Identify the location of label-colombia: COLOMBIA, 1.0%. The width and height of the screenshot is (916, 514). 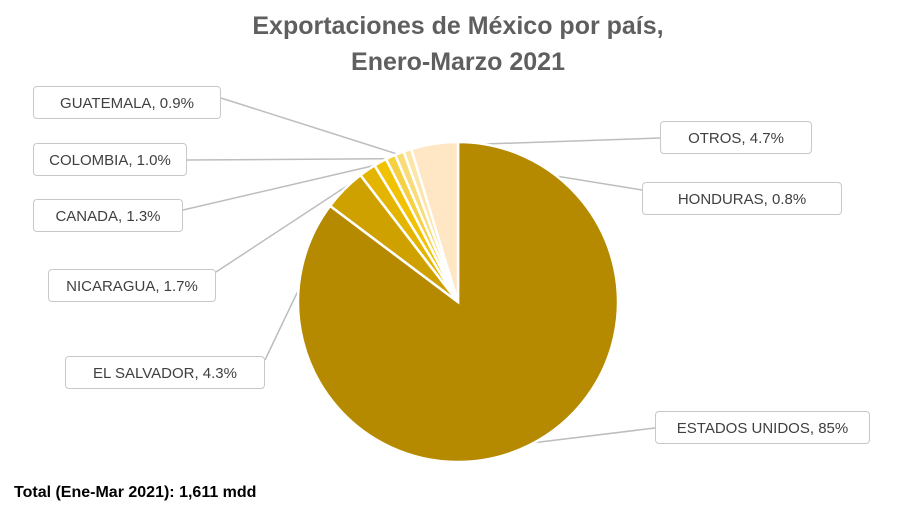
(110, 159).